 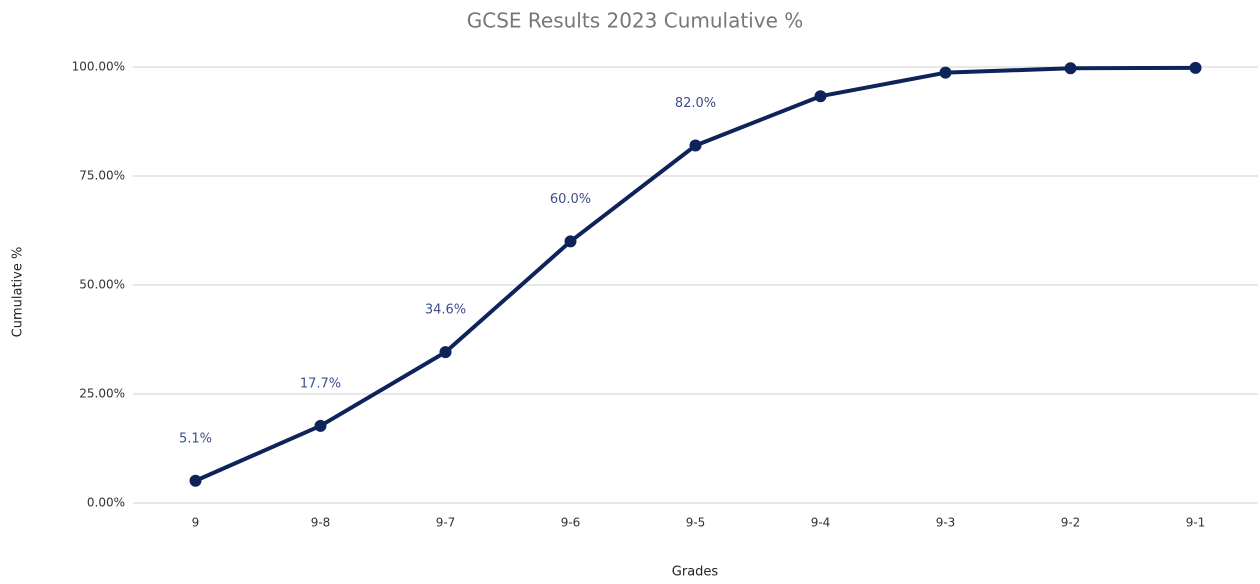 What do you see at coordinates (106, 503) in the screenshot?
I see `y-tick-label: 0.00%` at bounding box center [106, 503].